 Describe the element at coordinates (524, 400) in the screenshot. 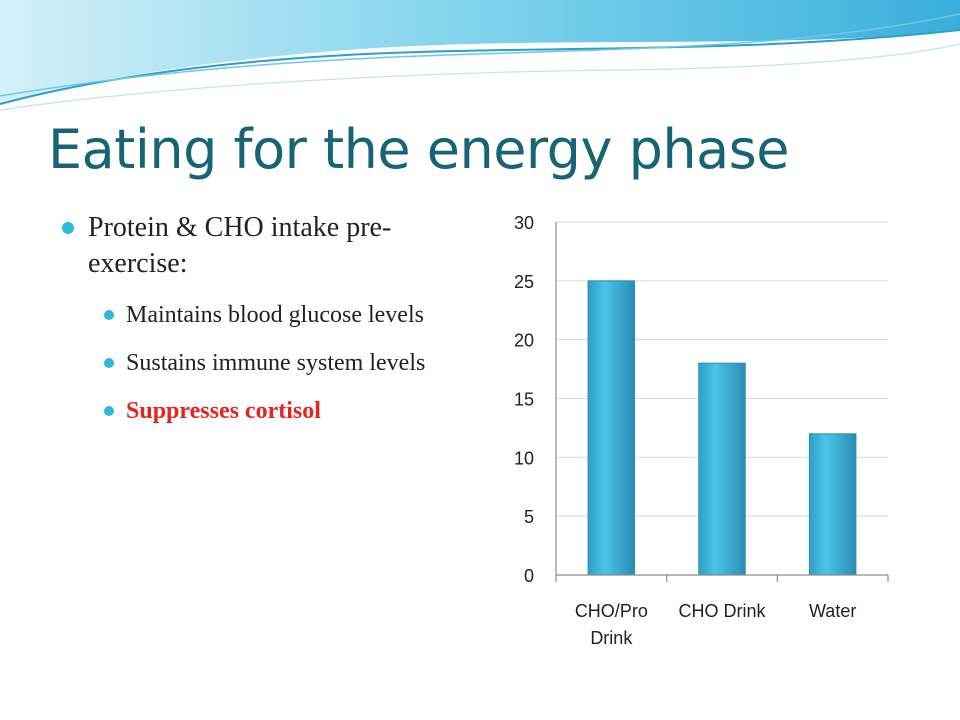

I see `y-tick-label: 15` at that location.